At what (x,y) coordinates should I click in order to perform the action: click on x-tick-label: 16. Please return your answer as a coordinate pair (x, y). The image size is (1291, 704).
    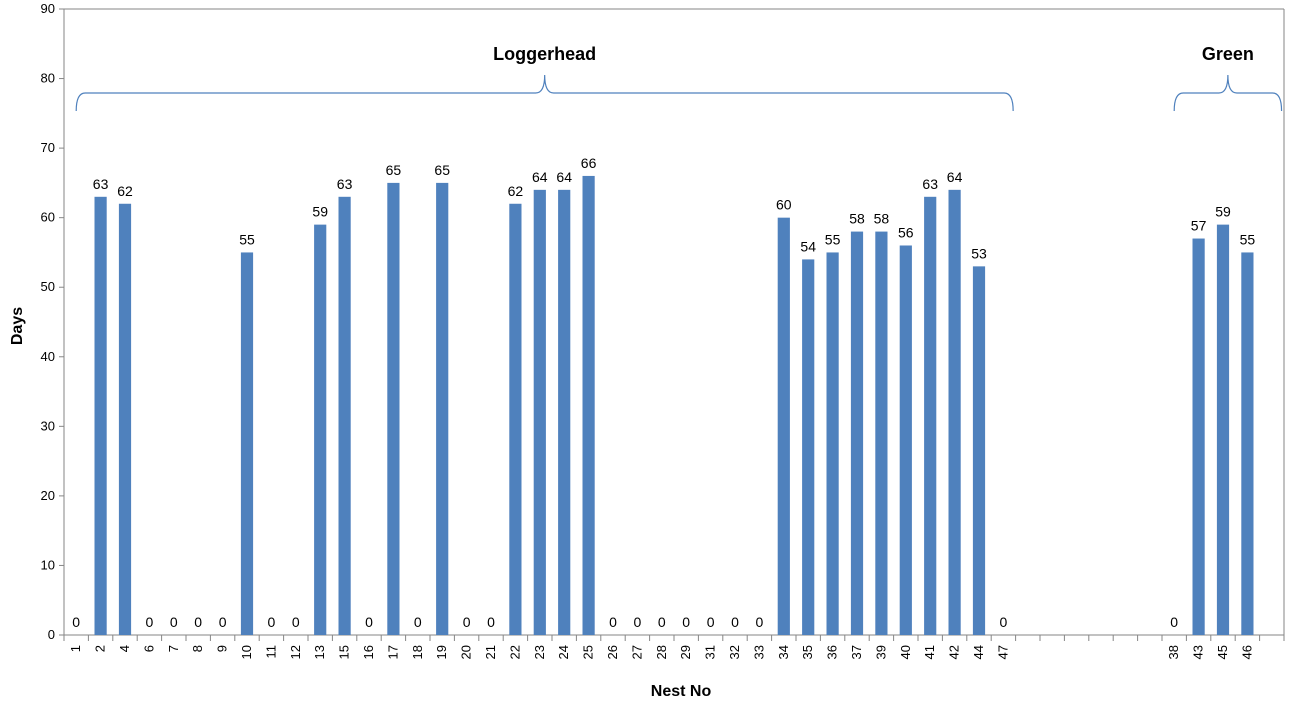
    Looking at the image, I should click on (368, 652).